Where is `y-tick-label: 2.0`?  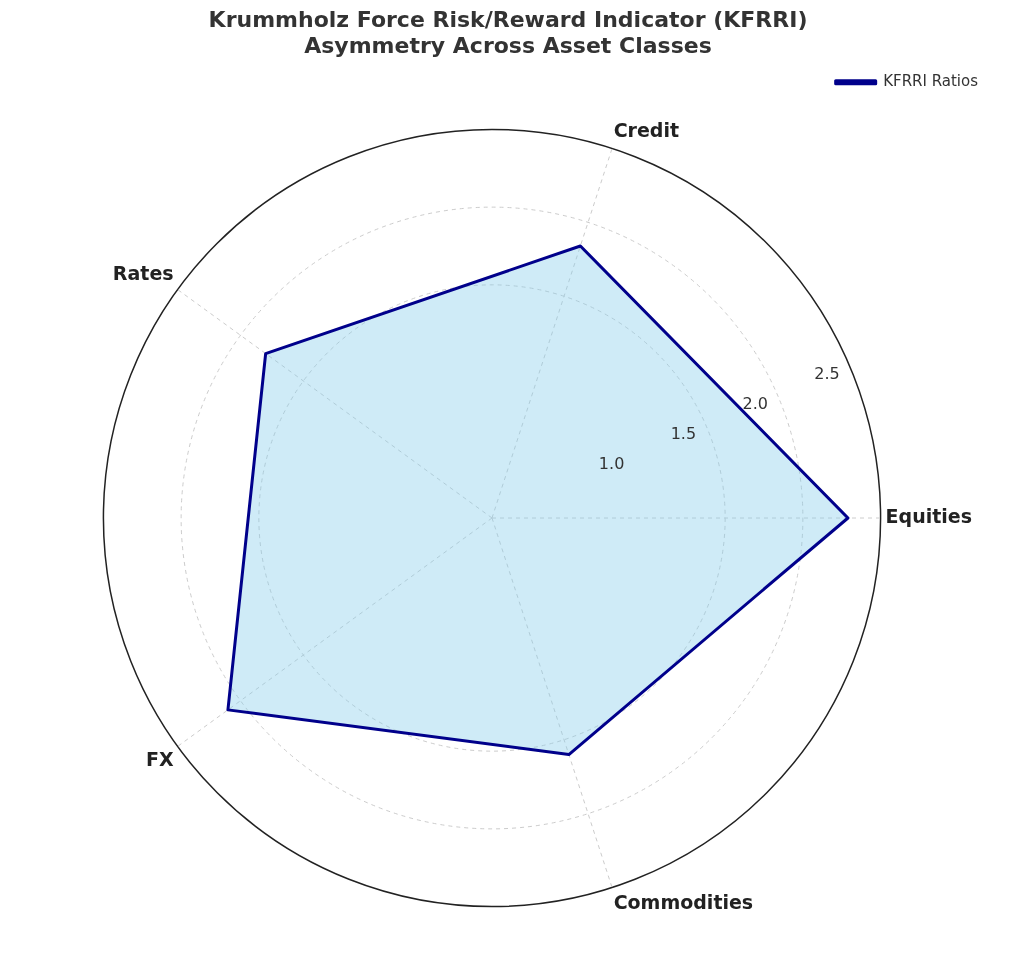
y-tick-label: 2.0 is located at coordinates (755, 404).